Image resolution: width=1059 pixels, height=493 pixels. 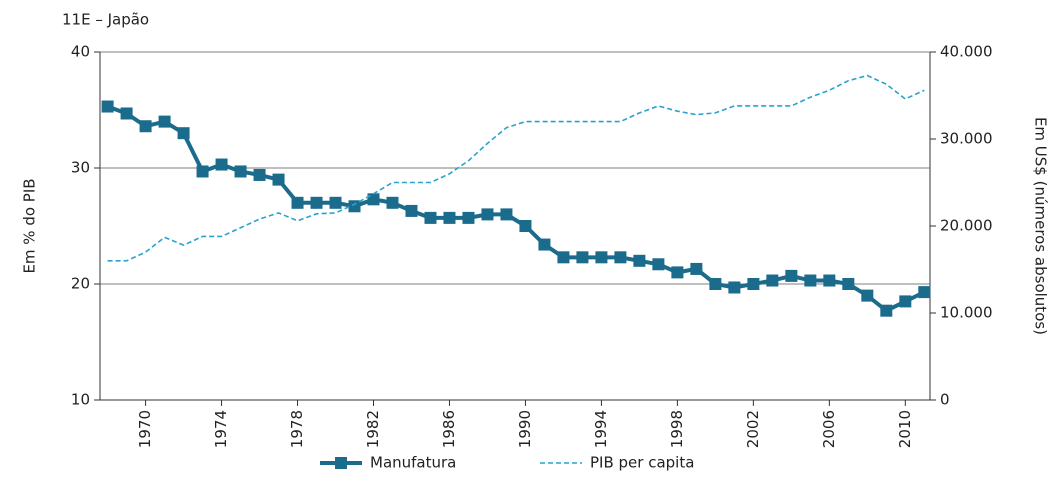 What do you see at coordinates (753, 429) in the screenshot?
I see `x-tick-label: 2002` at bounding box center [753, 429].